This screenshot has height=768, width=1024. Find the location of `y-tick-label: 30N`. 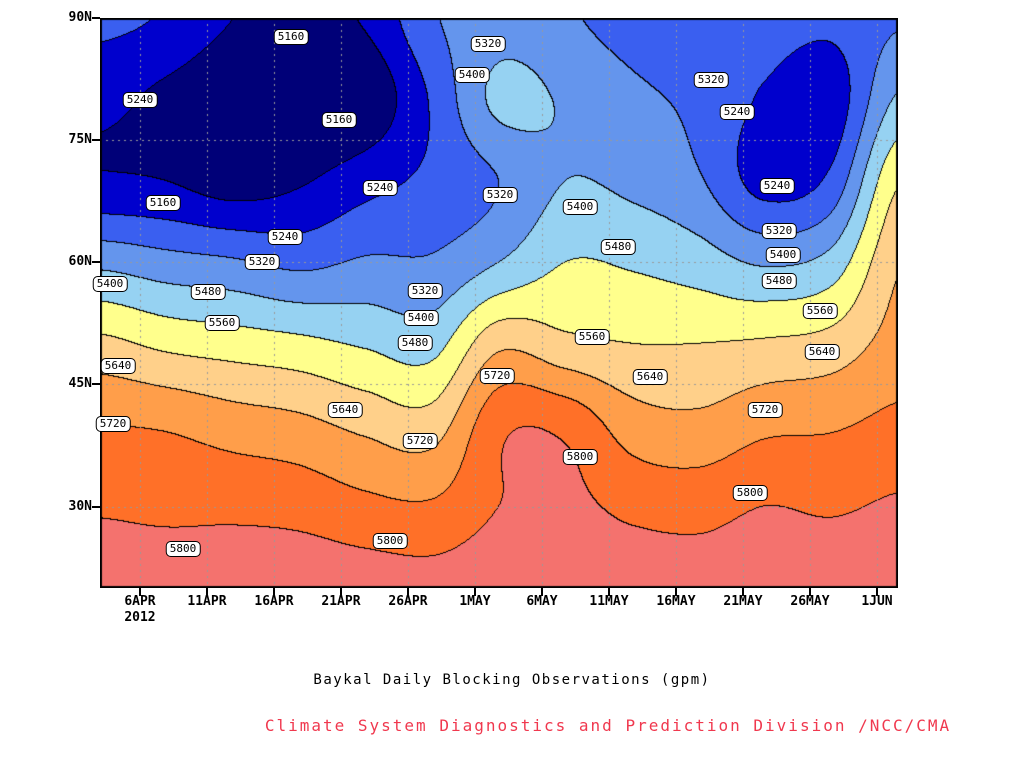

y-tick-label: 30N is located at coordinates (80, 506).